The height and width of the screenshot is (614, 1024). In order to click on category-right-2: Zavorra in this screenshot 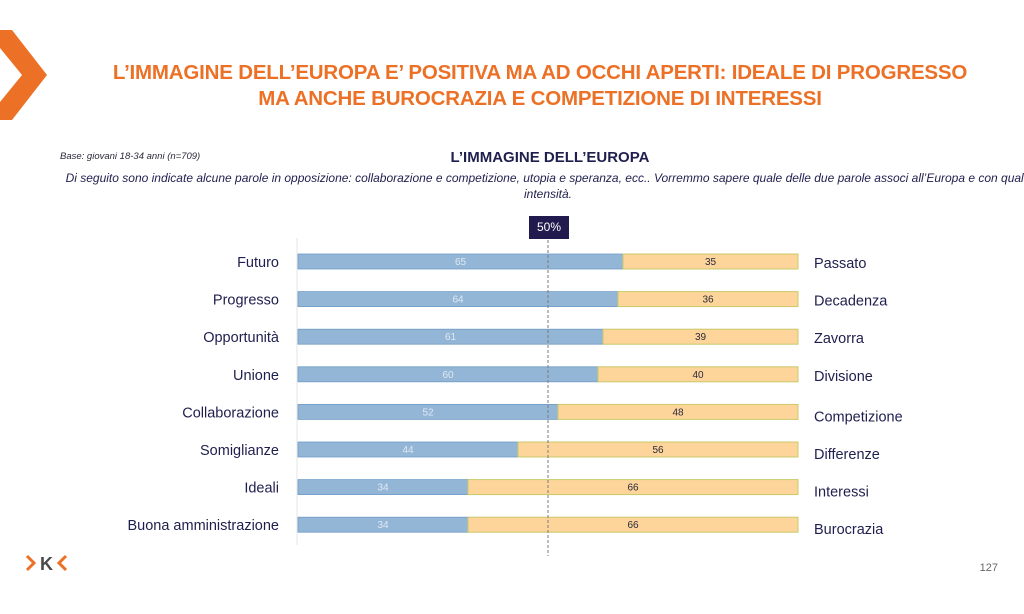, I will do `click(839, 339)`.